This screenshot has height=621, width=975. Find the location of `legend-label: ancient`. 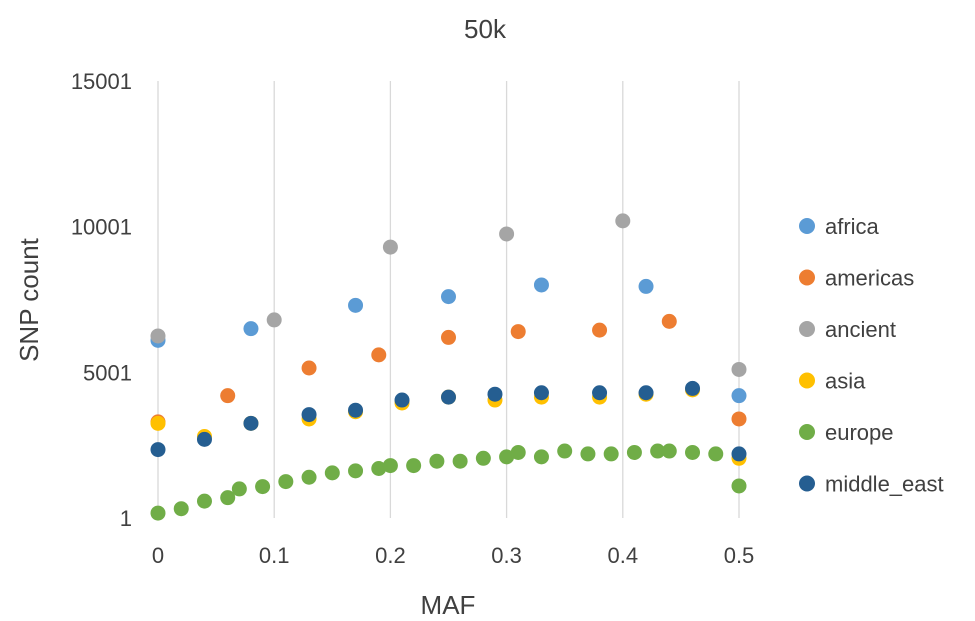

legend-label: ancient is located at coordinates (860, 329).